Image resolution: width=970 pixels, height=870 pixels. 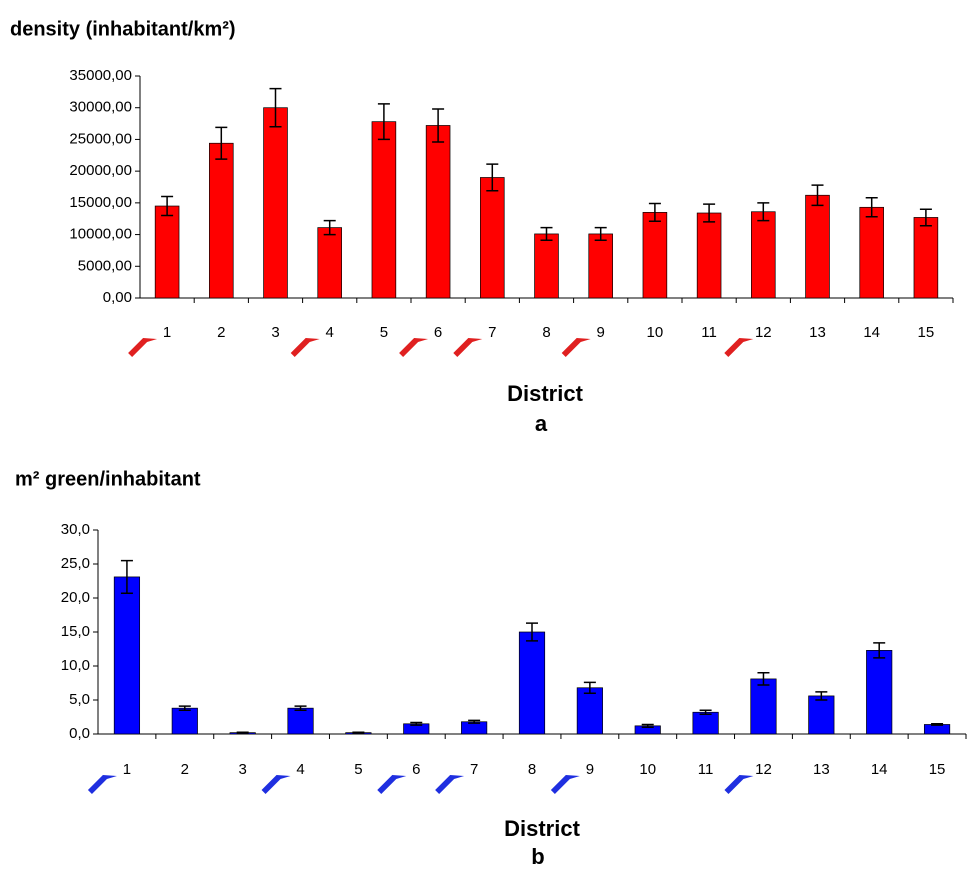 I want to click on y-tick-label: 0,0, so click(x=79, y=733).